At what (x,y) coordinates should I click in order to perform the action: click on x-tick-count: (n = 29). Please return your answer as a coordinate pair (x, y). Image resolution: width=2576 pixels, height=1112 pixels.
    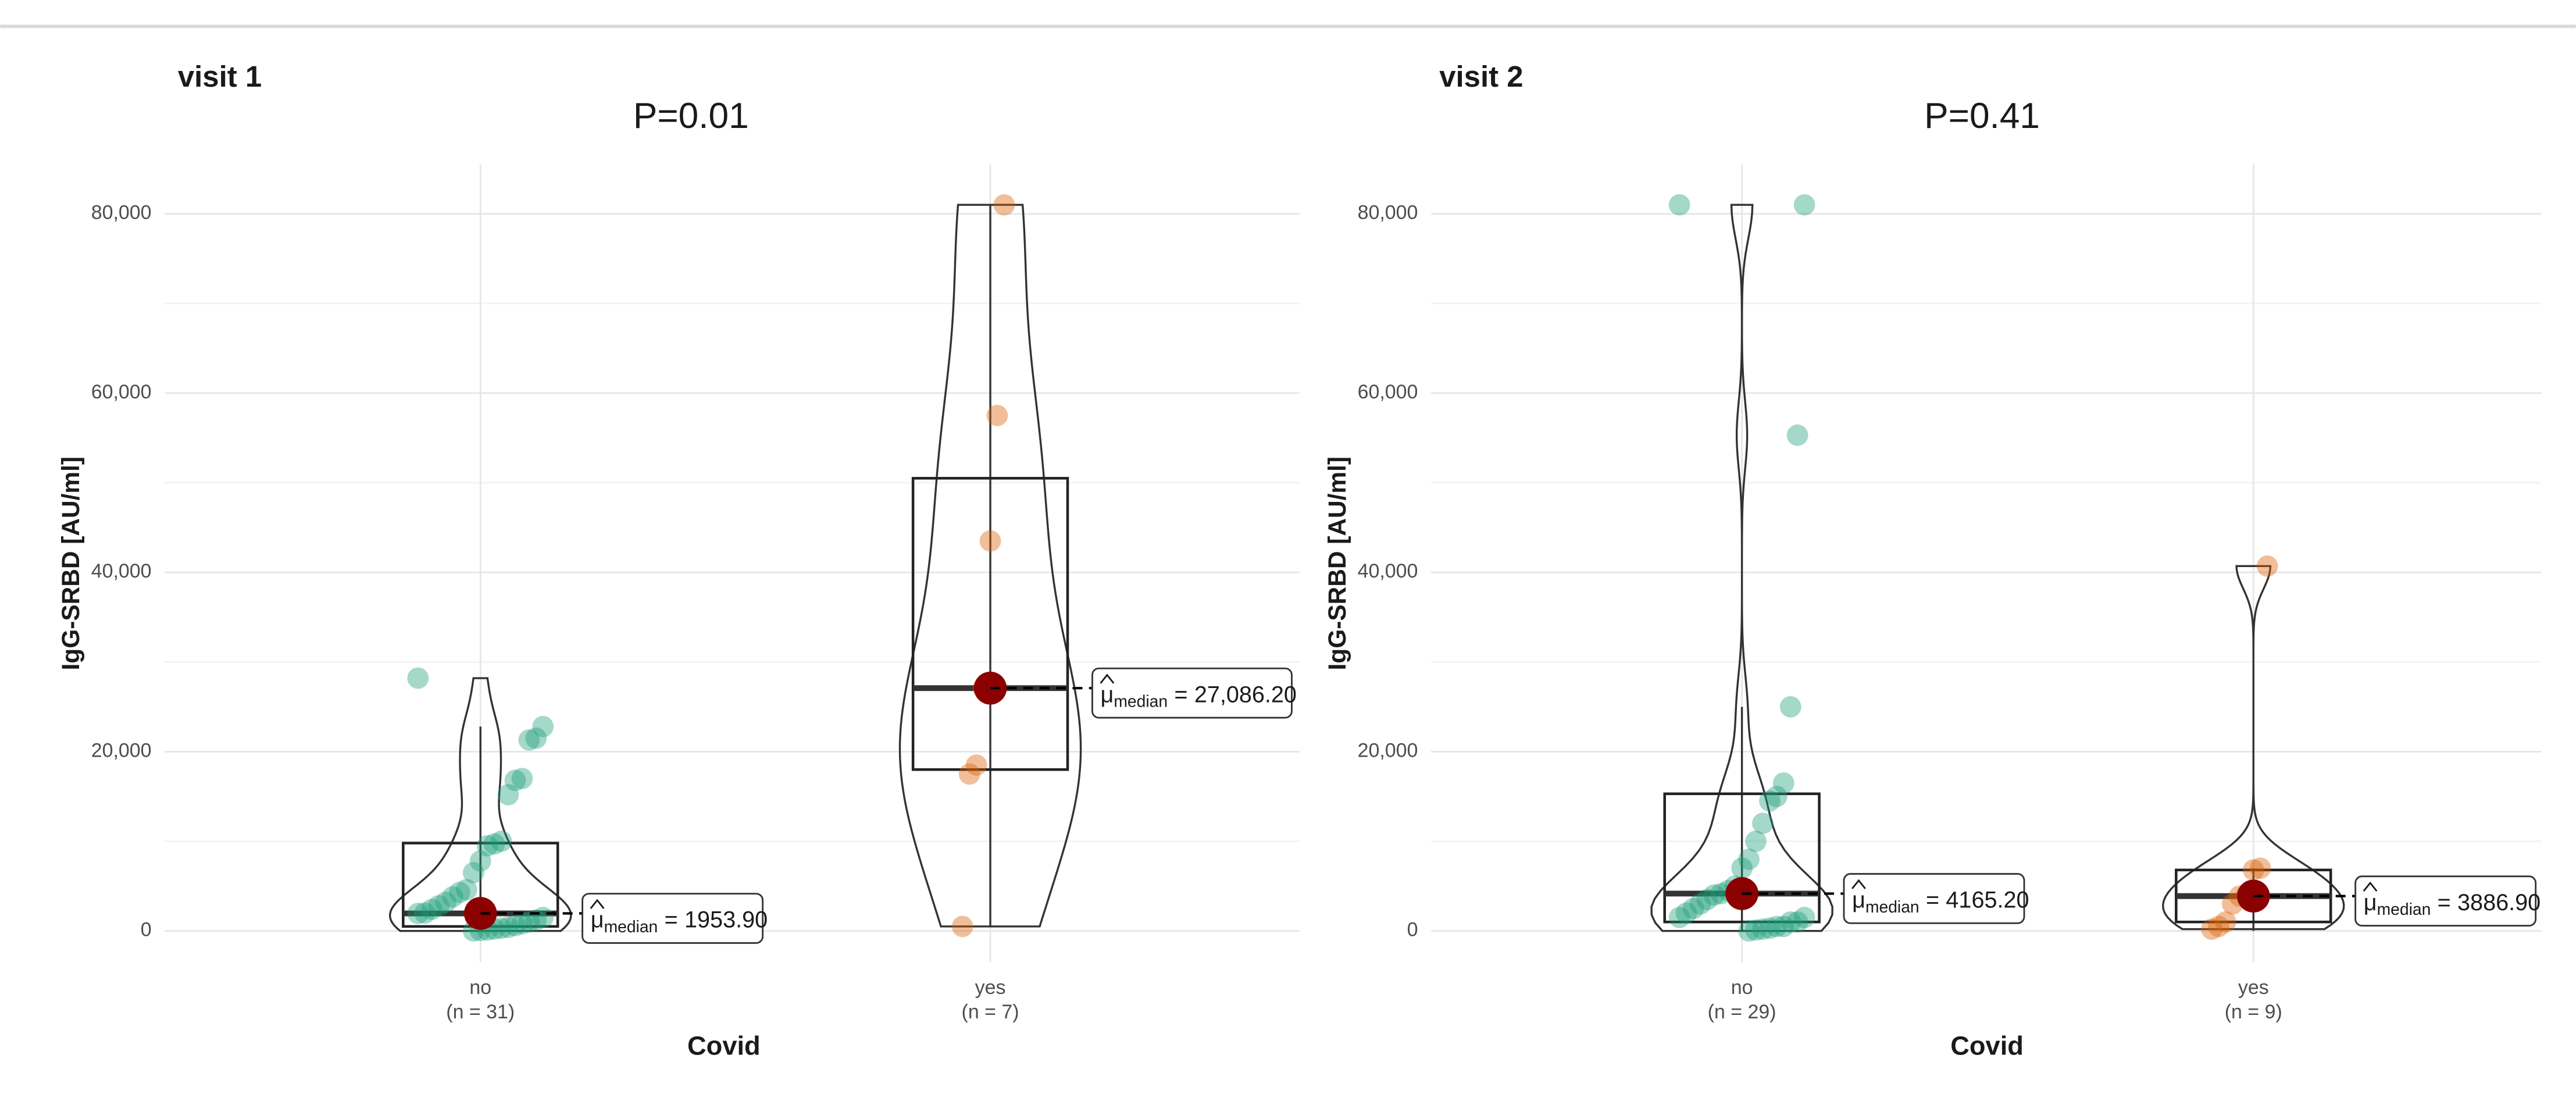
    Looking at the image, I should click on (1742, 1012).